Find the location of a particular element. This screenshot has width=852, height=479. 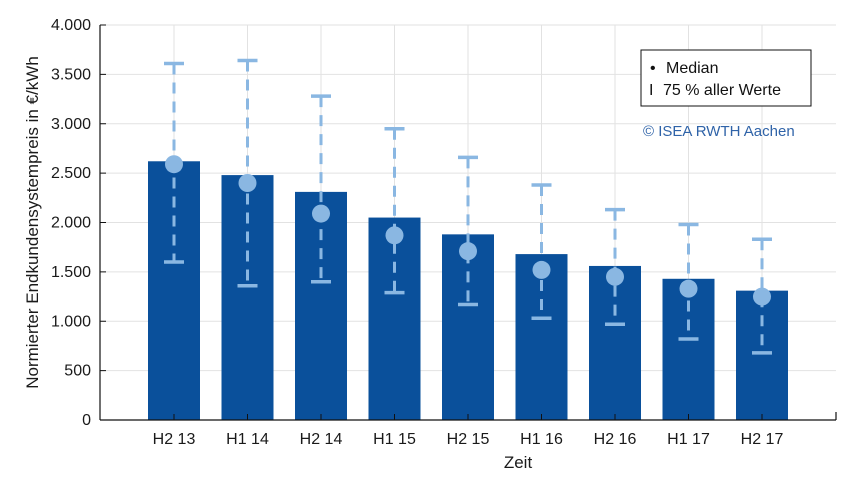

legend-range-label: 75 % aller Werte is located at coordinates (722, 90).